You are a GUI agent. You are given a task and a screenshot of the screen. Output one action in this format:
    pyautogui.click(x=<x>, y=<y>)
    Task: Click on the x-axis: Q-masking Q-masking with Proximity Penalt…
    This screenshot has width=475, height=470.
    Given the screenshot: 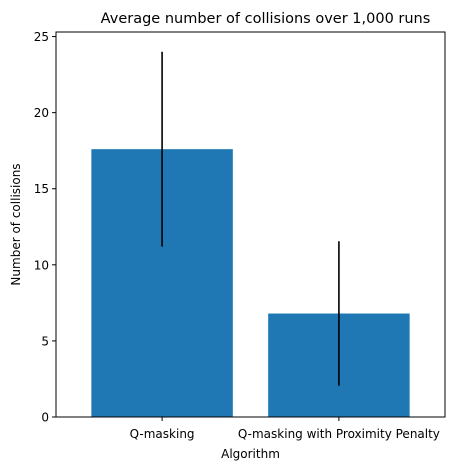 What is the action you would take?
    pyautogui.click(x=285, y=429)
    